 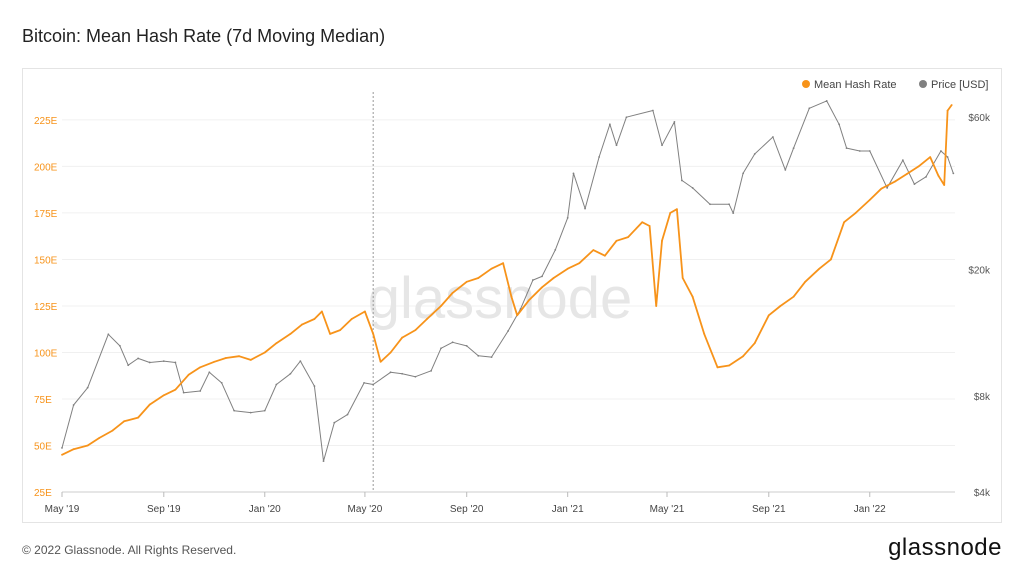 What do you see at coordinates (46, 307) in the screenshot?
I see `left-axis: 25E 50E 75E 100E 125E 150E 175E 200E 225E` at bounding box center [46, 307].